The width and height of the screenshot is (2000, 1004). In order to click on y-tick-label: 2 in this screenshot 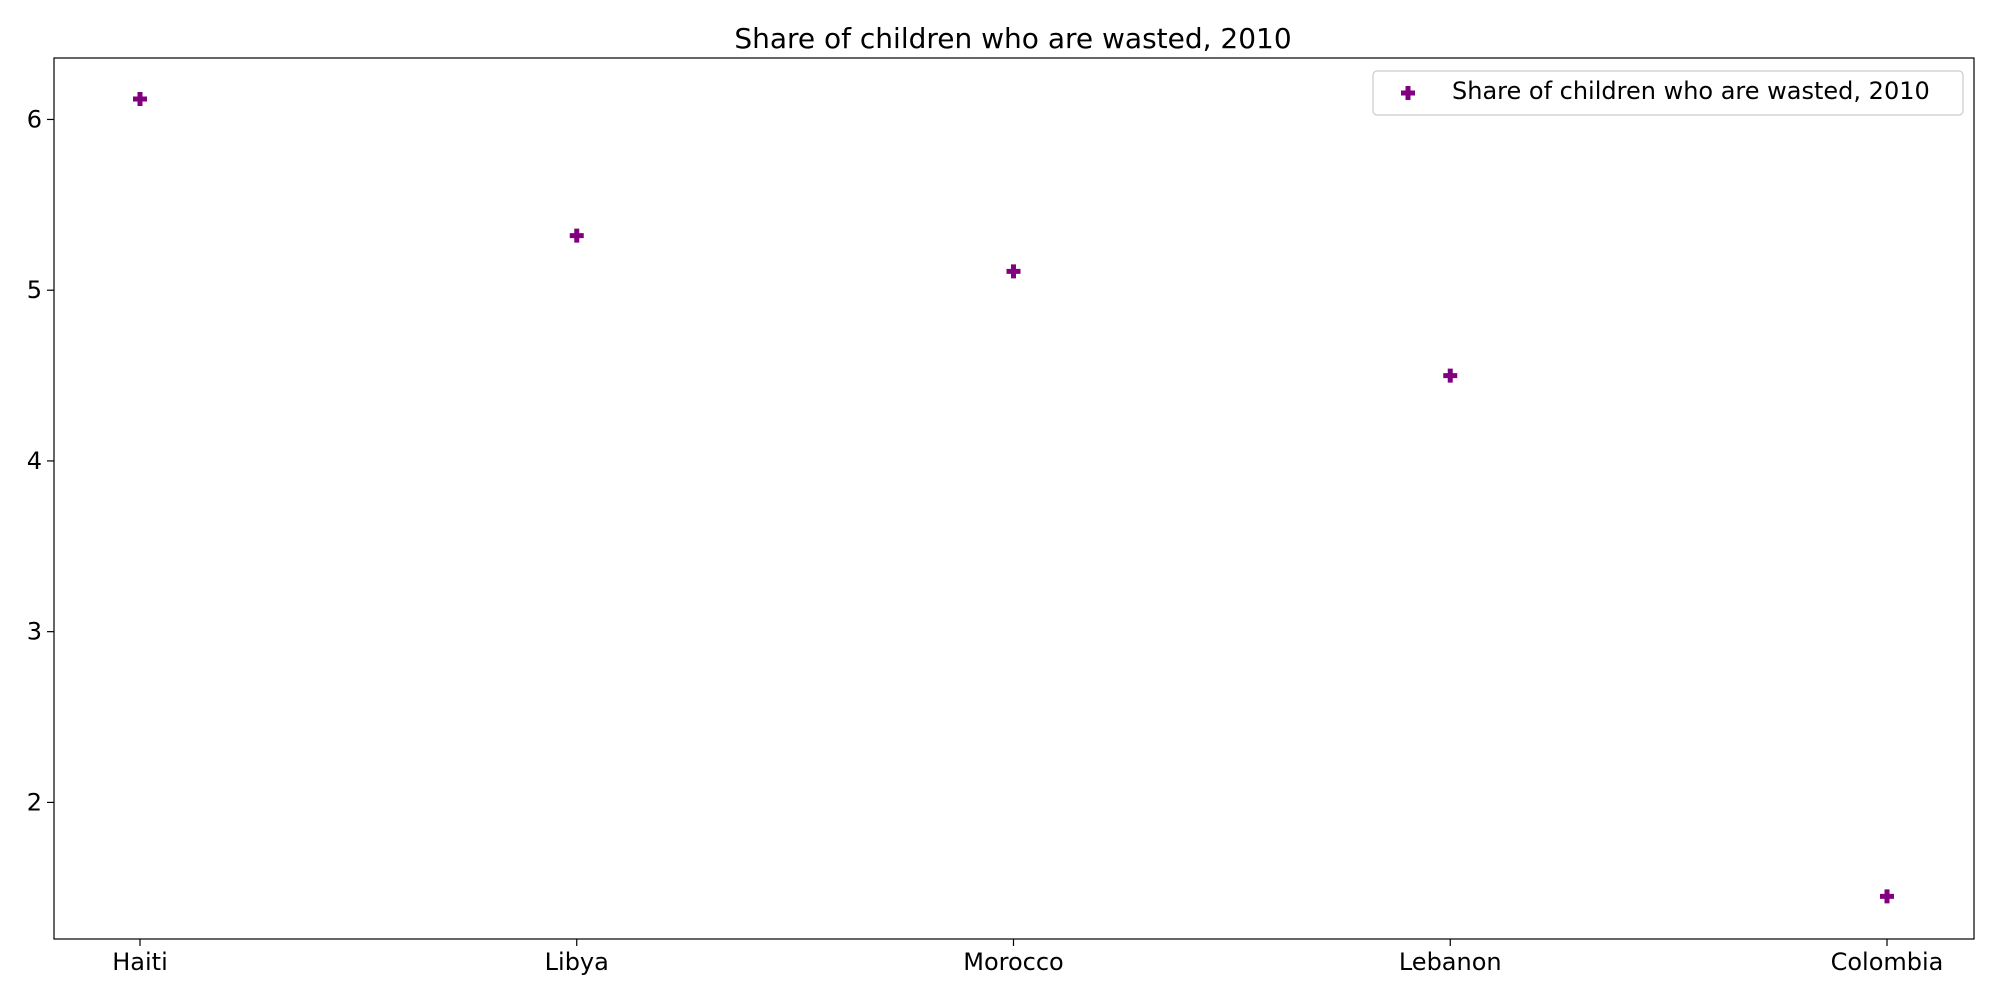, I will do `click(34, 802)`.